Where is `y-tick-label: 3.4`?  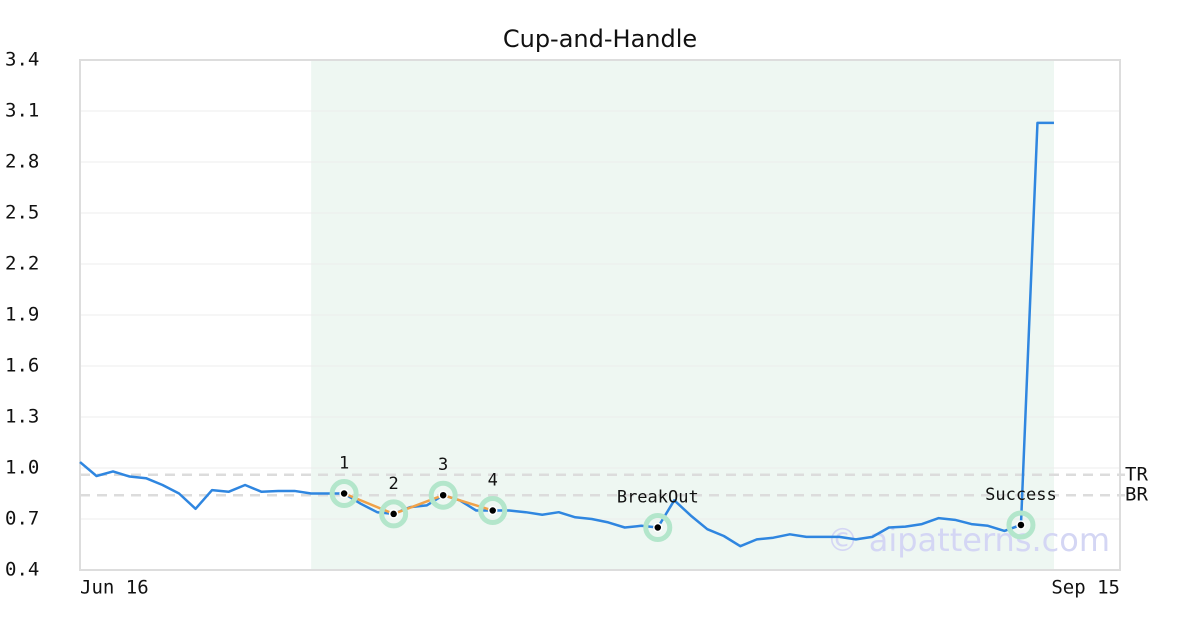
y-tick-label: 3.4 is located at coordinates (22, 60).